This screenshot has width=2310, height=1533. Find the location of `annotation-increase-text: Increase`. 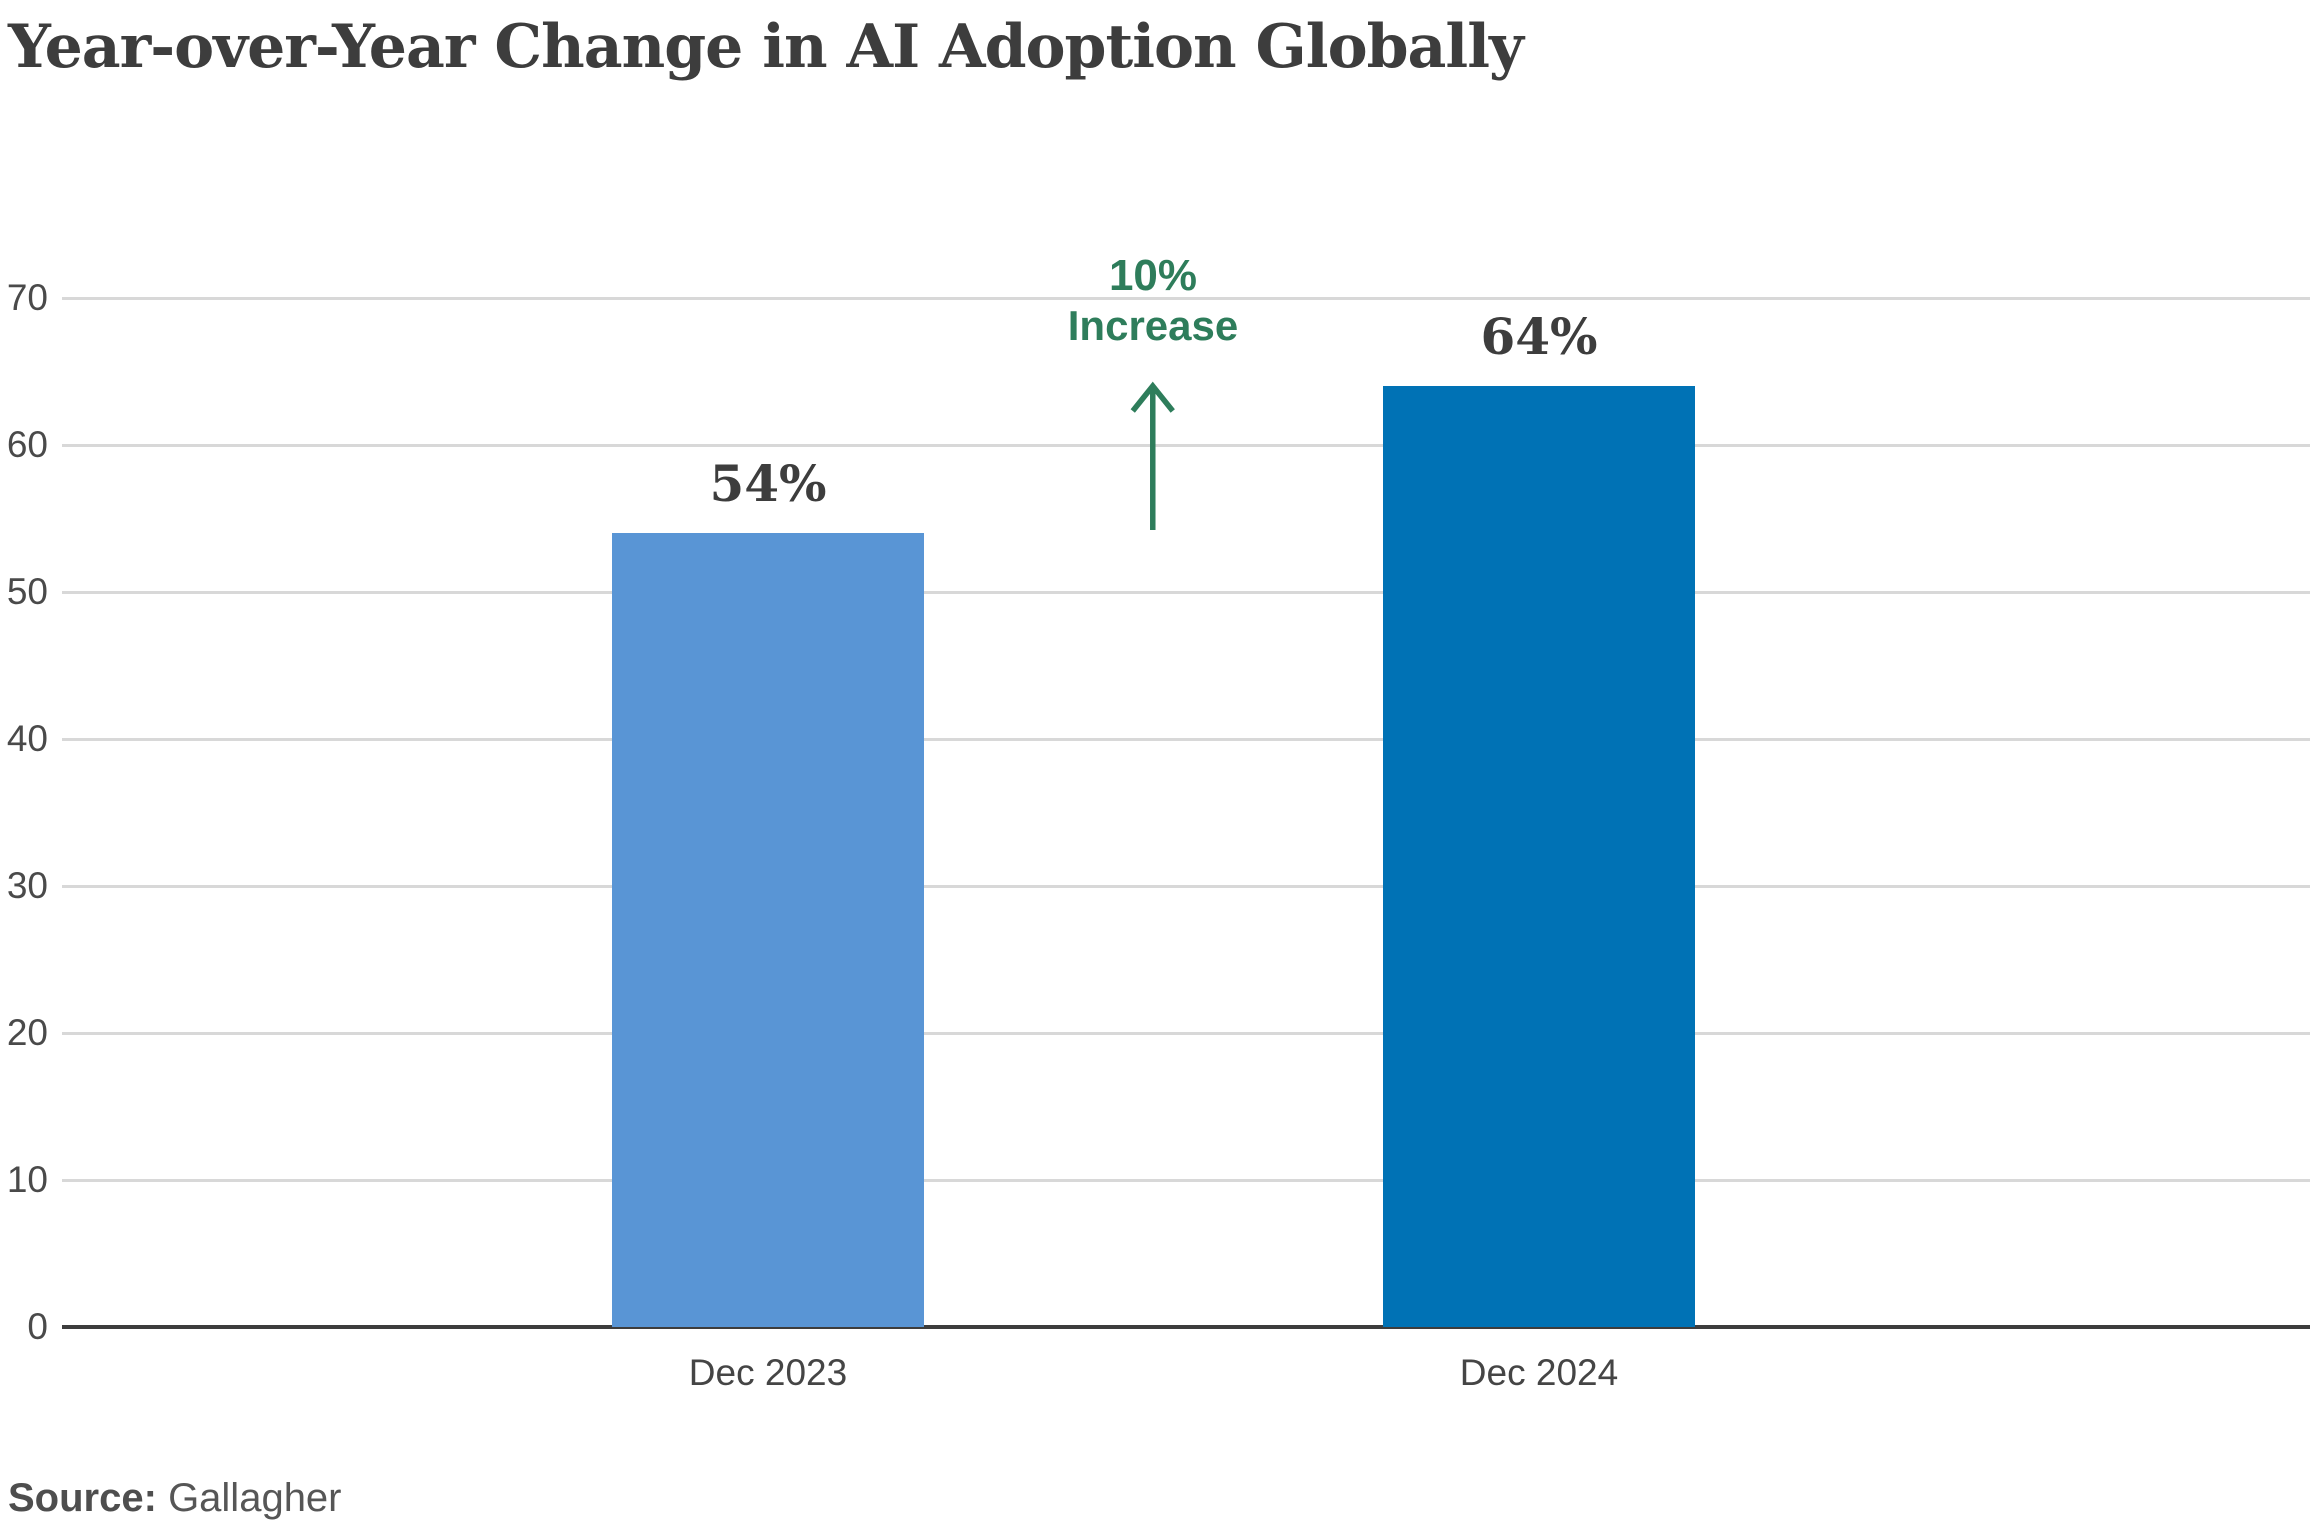

annotation-increase-text: Increase is located at coordinates (1153, 325).